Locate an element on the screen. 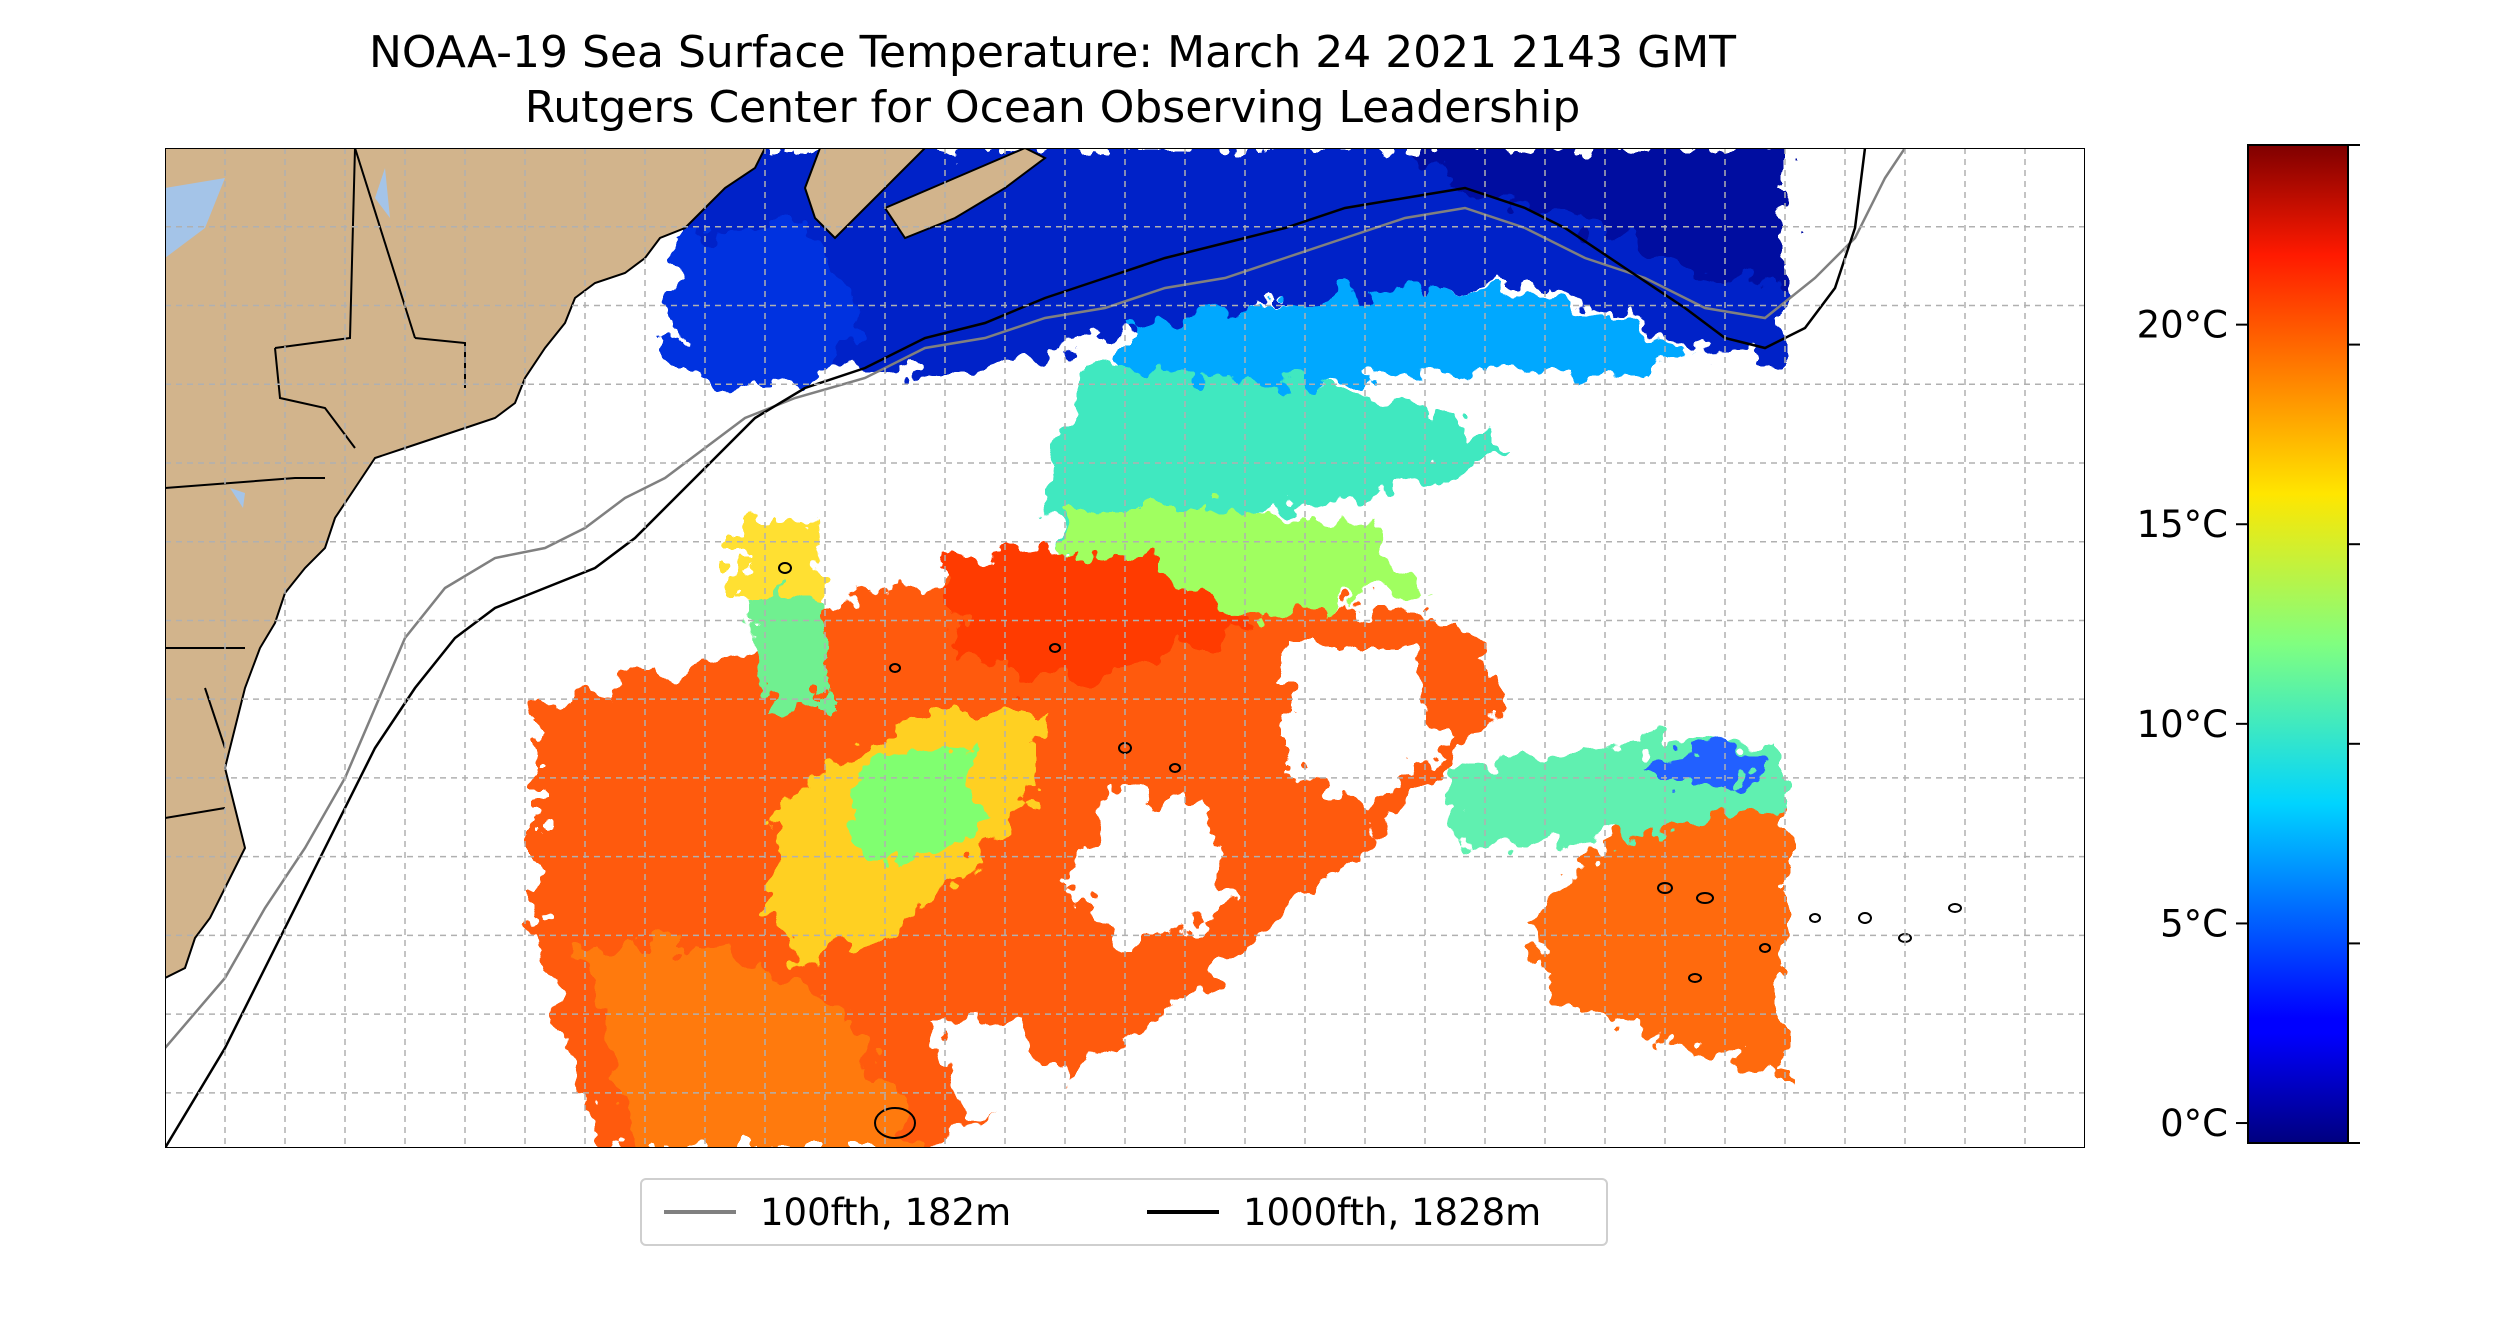 This screenshot has width=2502, height=1318. legend-label-1000fth: 1000fth, 1828m is located at coordinates (1392, 1212).